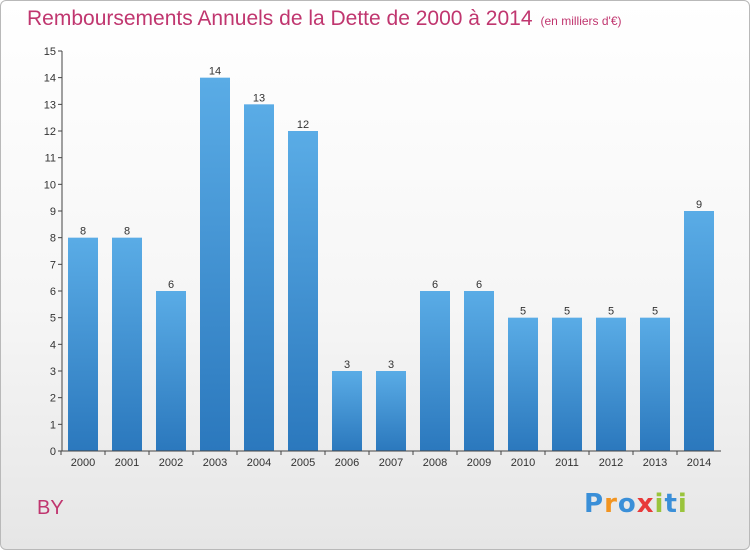 This screenshot has width=750, height=550. Describe the element at coordinates (655, 384) in the screenshot. I see `bar-2013` at that location.